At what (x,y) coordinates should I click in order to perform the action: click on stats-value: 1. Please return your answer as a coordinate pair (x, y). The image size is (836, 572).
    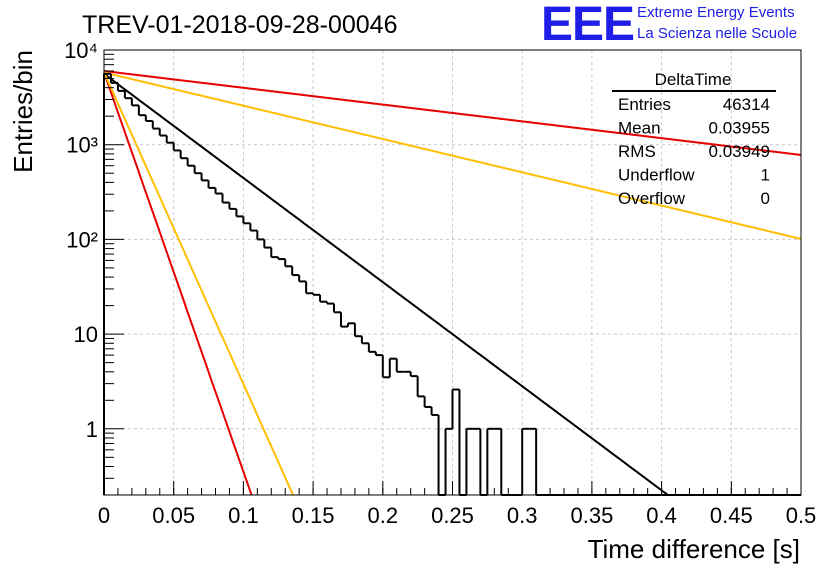
    Looking at the image, I should click on (765, 175).